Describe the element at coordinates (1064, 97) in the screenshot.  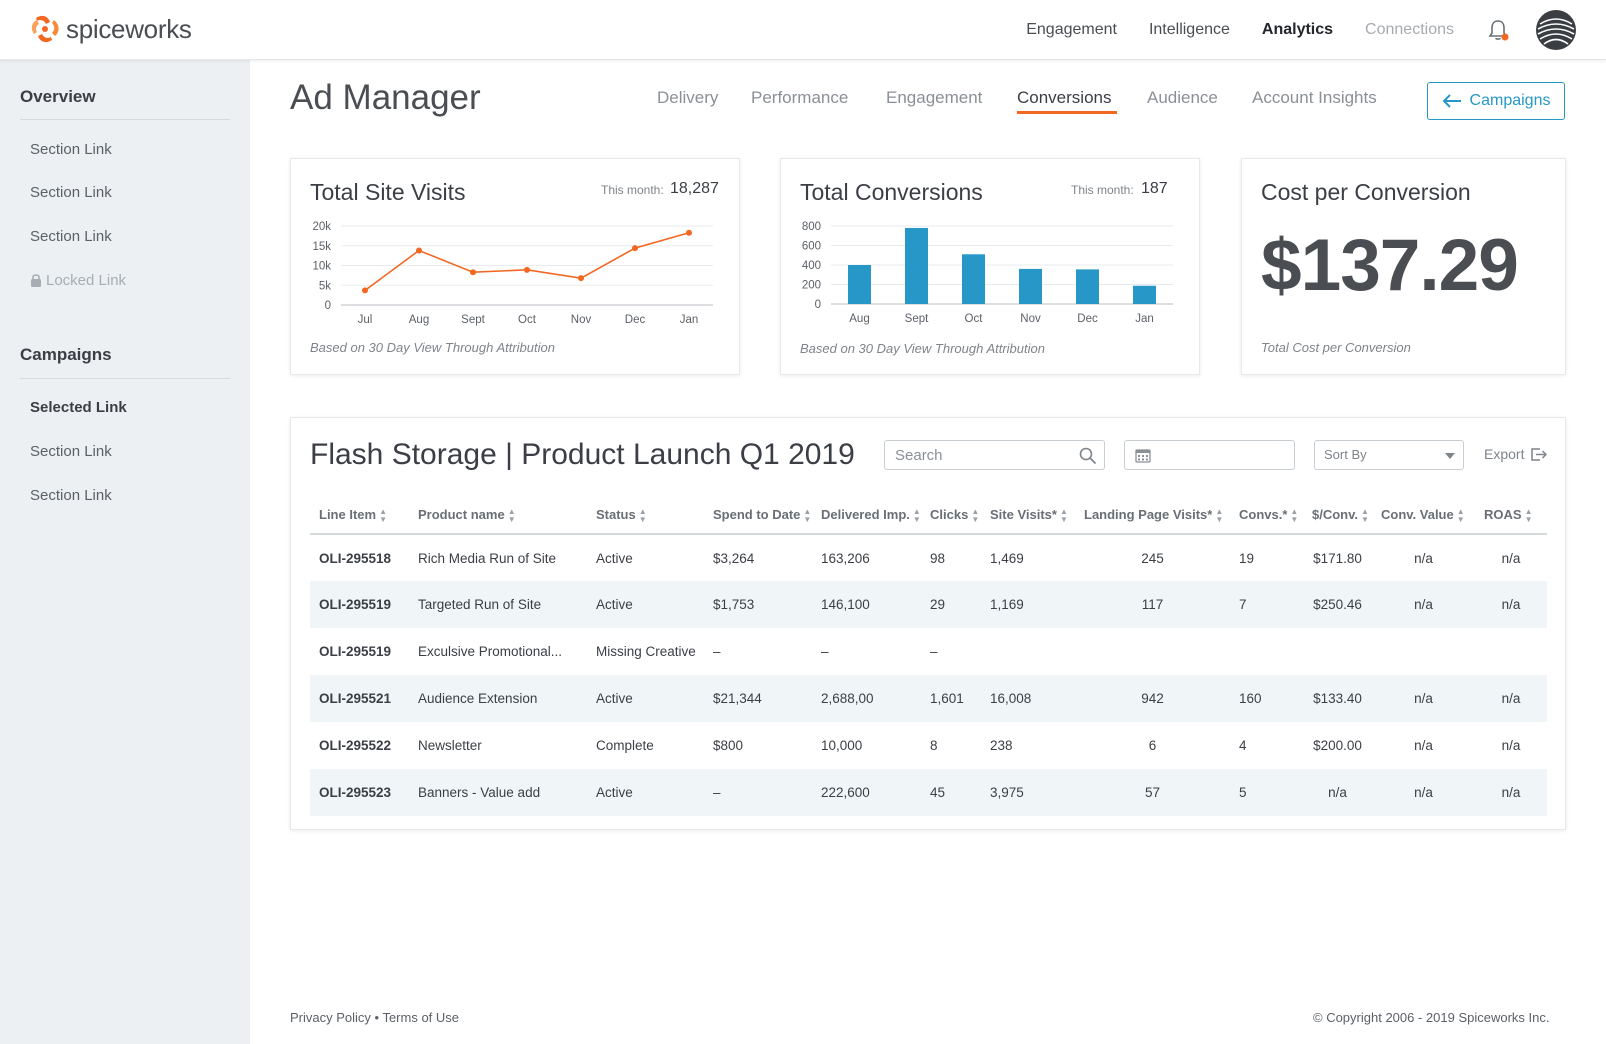
I see `tab-conversions: Conversions` at that location.